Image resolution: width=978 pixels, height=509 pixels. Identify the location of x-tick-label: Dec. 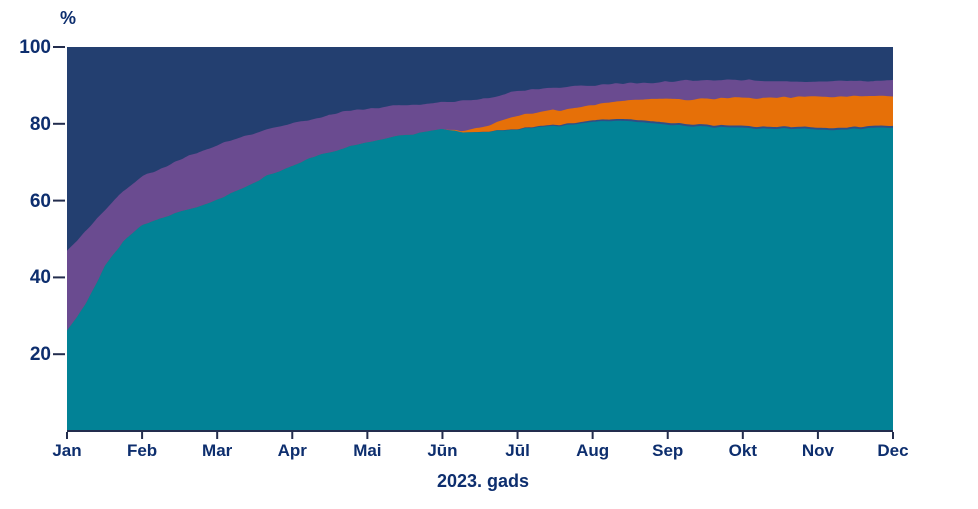
(893, 450).